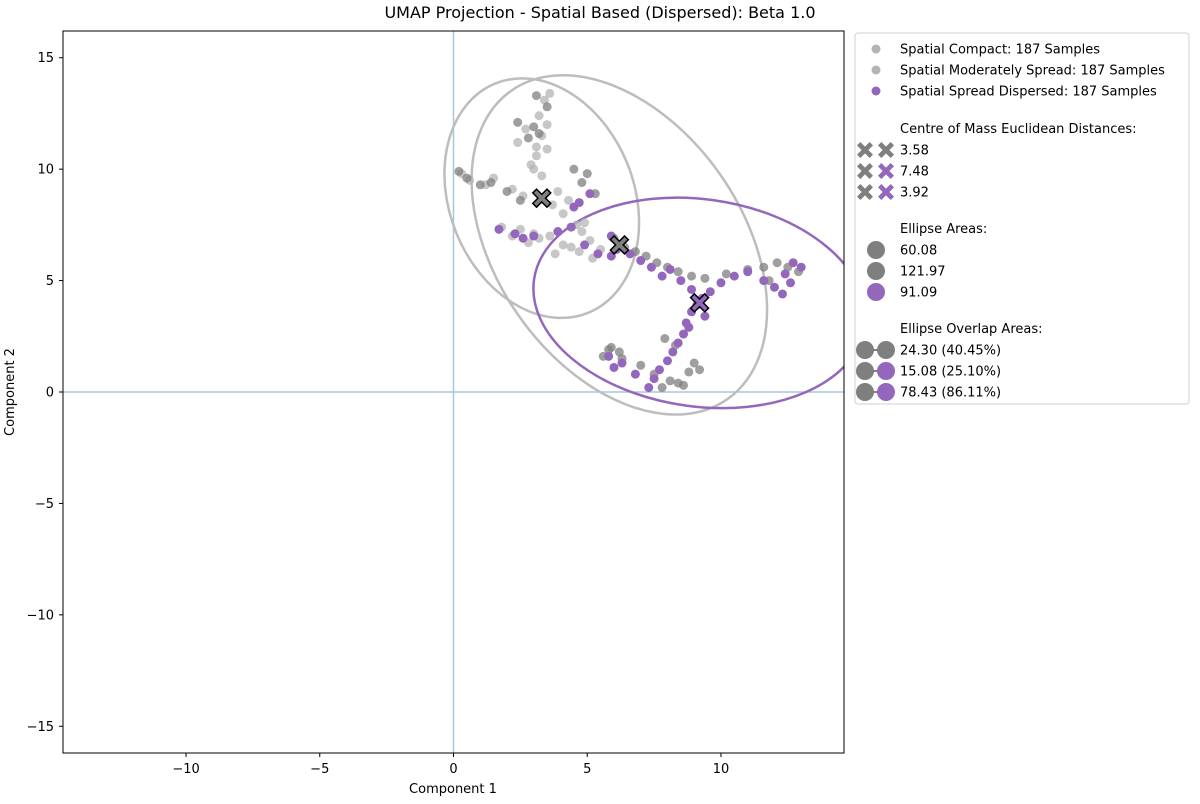 This screenshot has width=1200, height=804. Describe the element at coordinates (45, 58) in the screenshot. I see `y-tick-label: 15` at that location.